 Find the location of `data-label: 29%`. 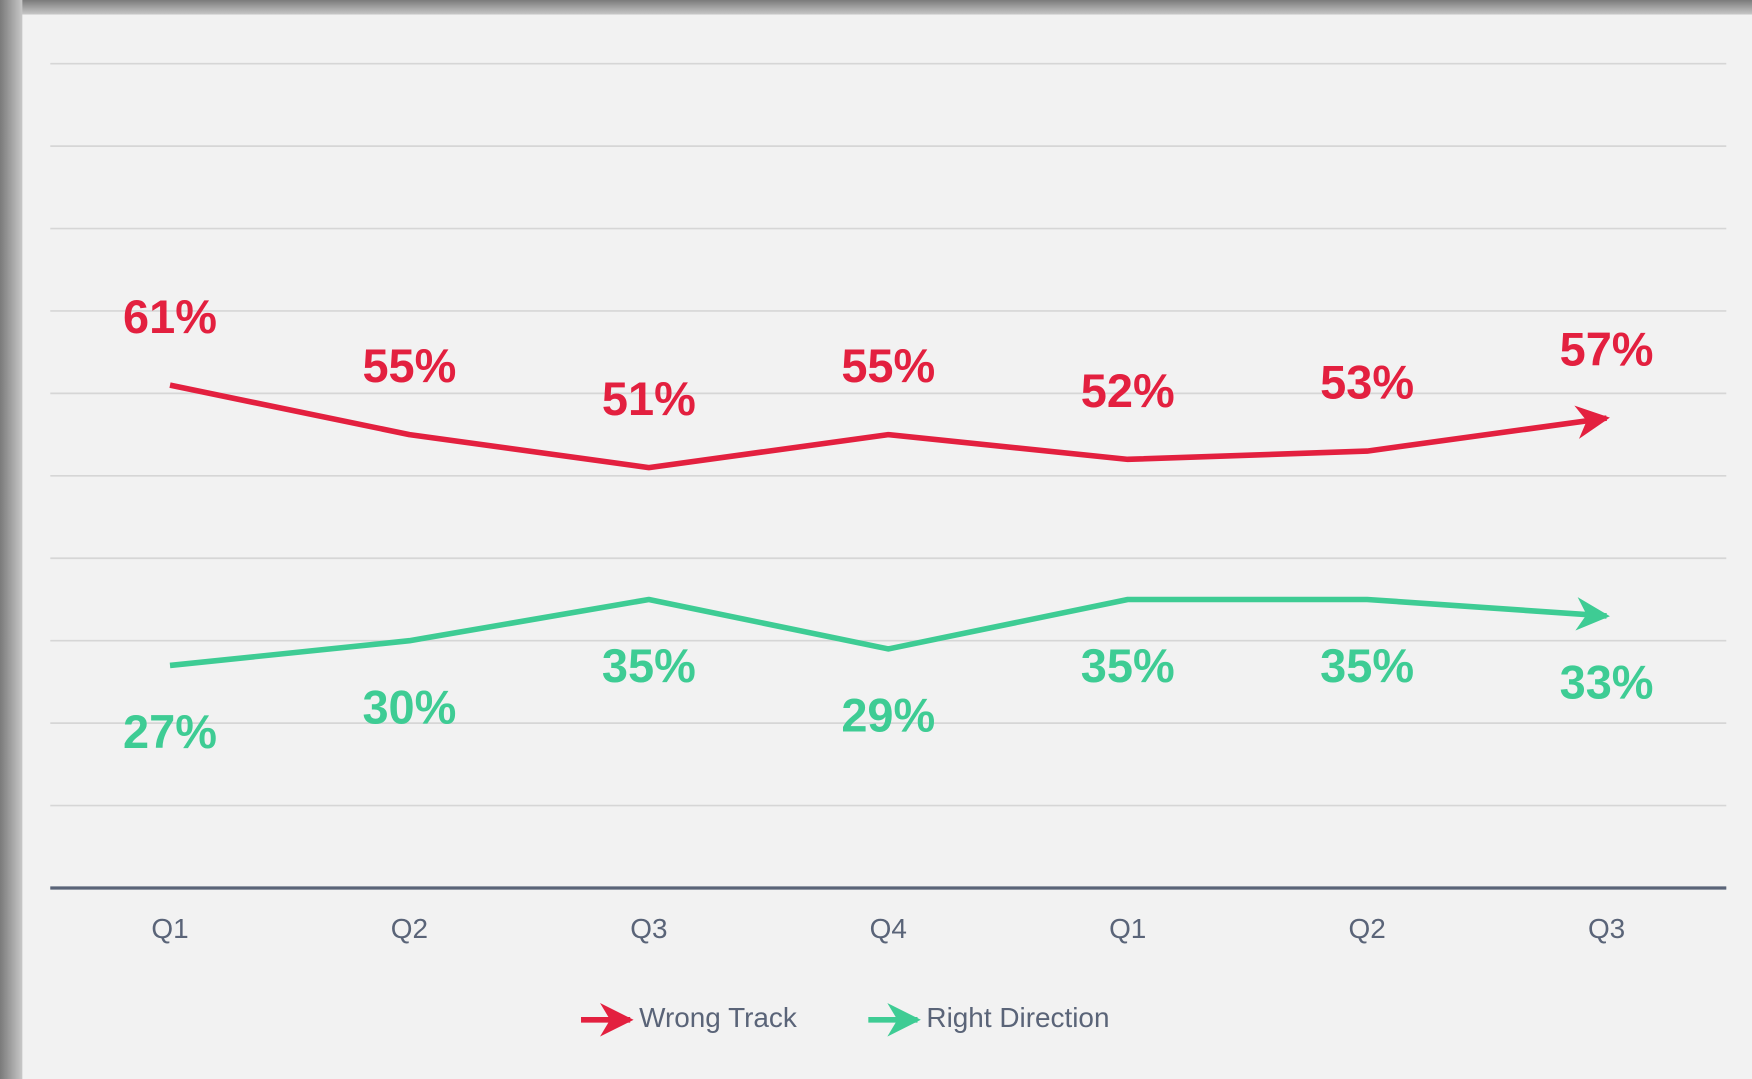

data-label: 29% is located at coordinates (888, 716).